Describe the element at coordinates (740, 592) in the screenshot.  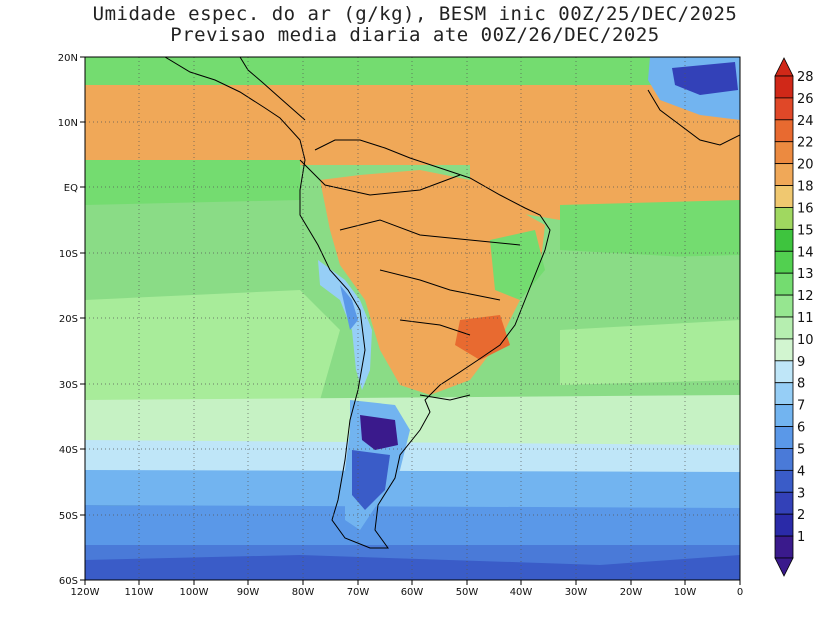
I see `lon-label: 0` at that location.